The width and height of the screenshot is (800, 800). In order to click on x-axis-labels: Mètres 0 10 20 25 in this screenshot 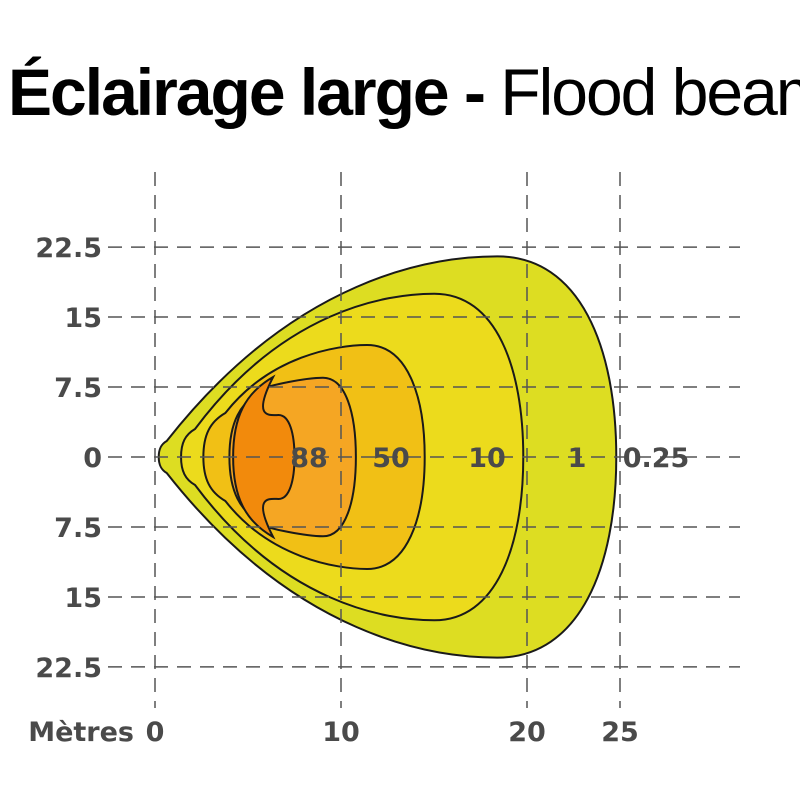, I will do `click(333, 732)`.